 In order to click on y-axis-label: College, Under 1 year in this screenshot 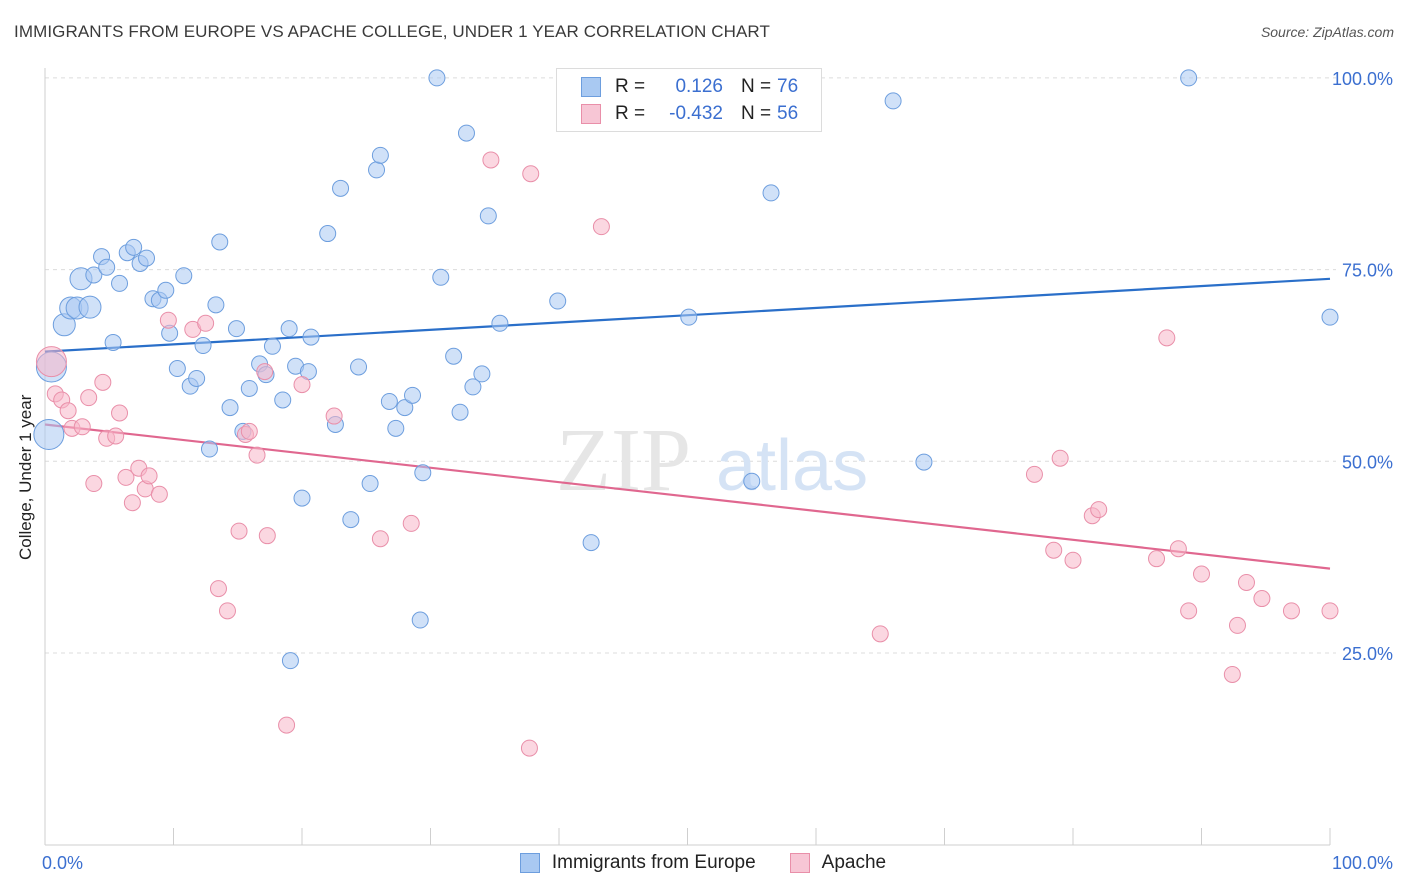, I will do `click(25, 477)`.